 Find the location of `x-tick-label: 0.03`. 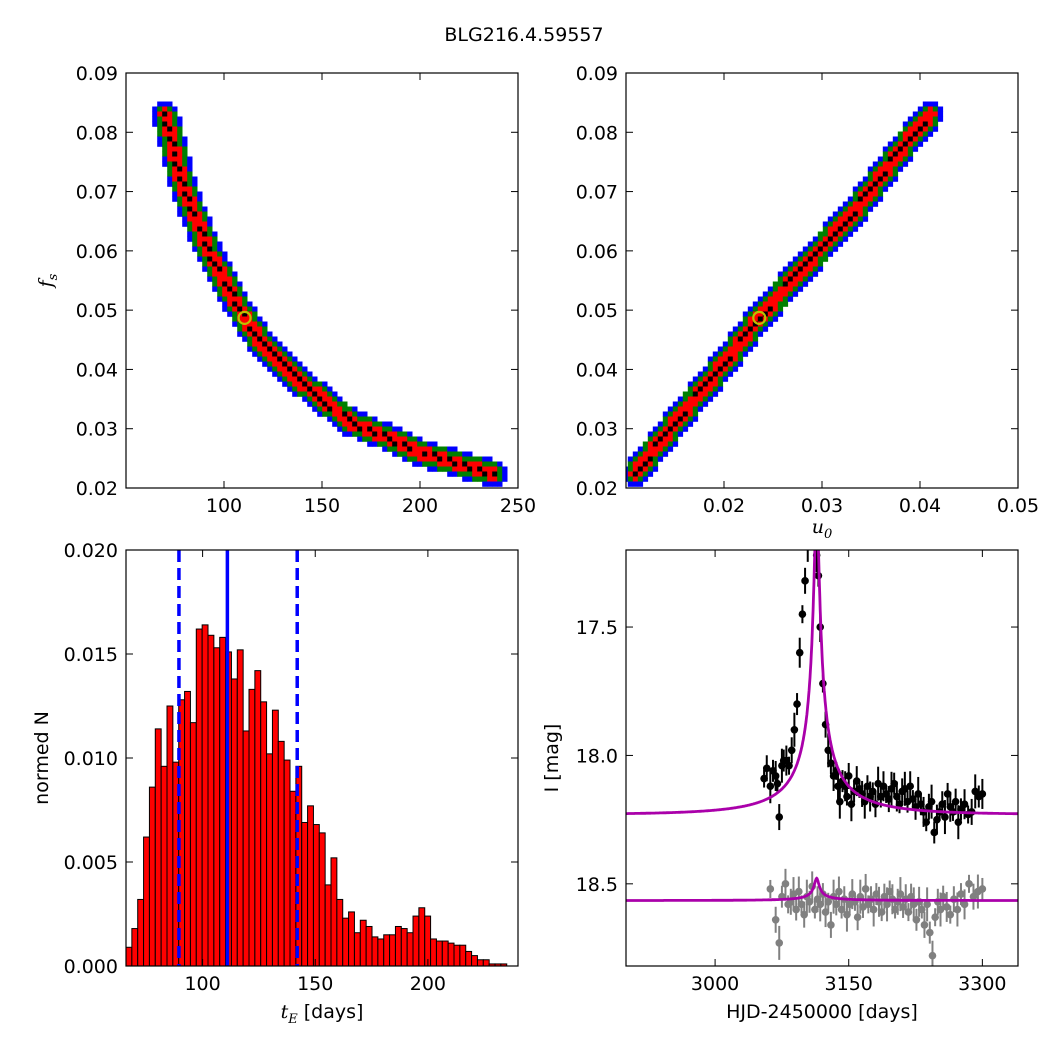

x-tick-label: 0.03 is located at coordinates (822, 506).